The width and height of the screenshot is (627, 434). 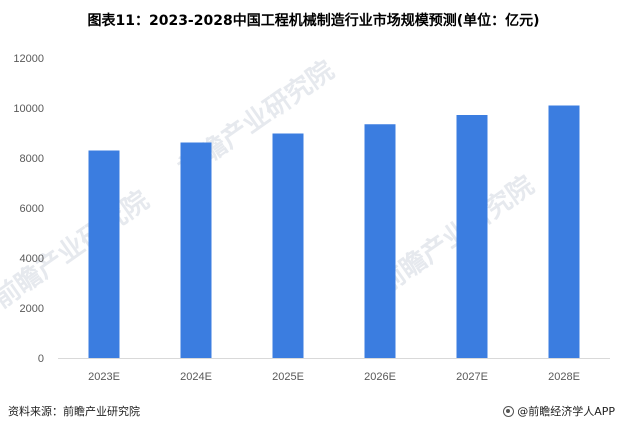 I want to click on bar-2025E, so click(x=288, y=245).